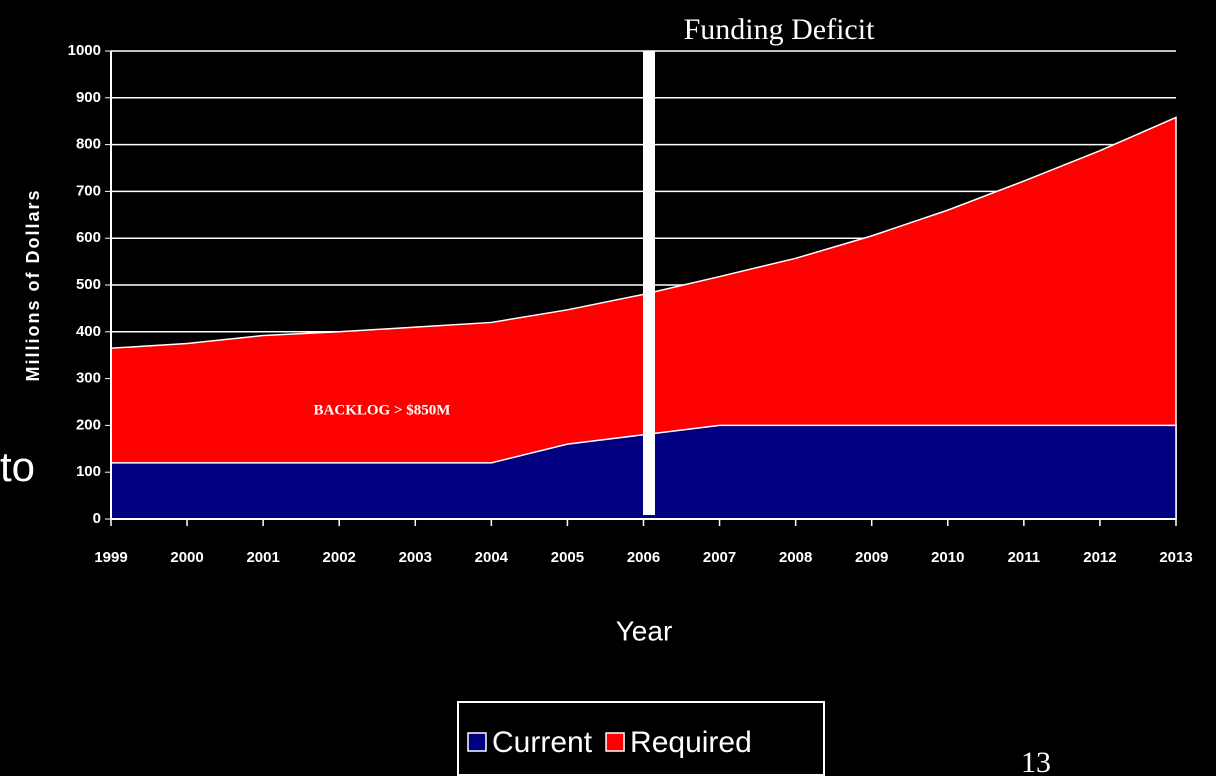  What do you see at coordinates (719, 557) in the screenshot?
I see `x-tick-label: 2007` at bounding box center [719, 557].